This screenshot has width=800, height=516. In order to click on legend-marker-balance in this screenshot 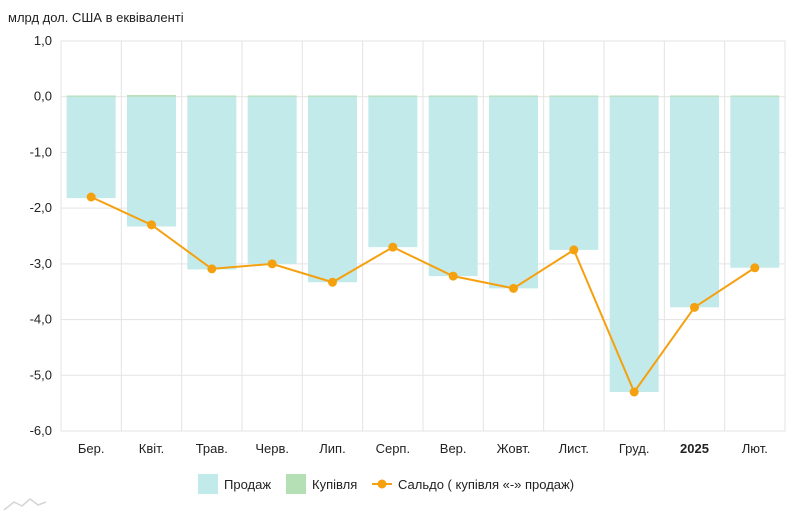, I will do `click(382, 484)`.